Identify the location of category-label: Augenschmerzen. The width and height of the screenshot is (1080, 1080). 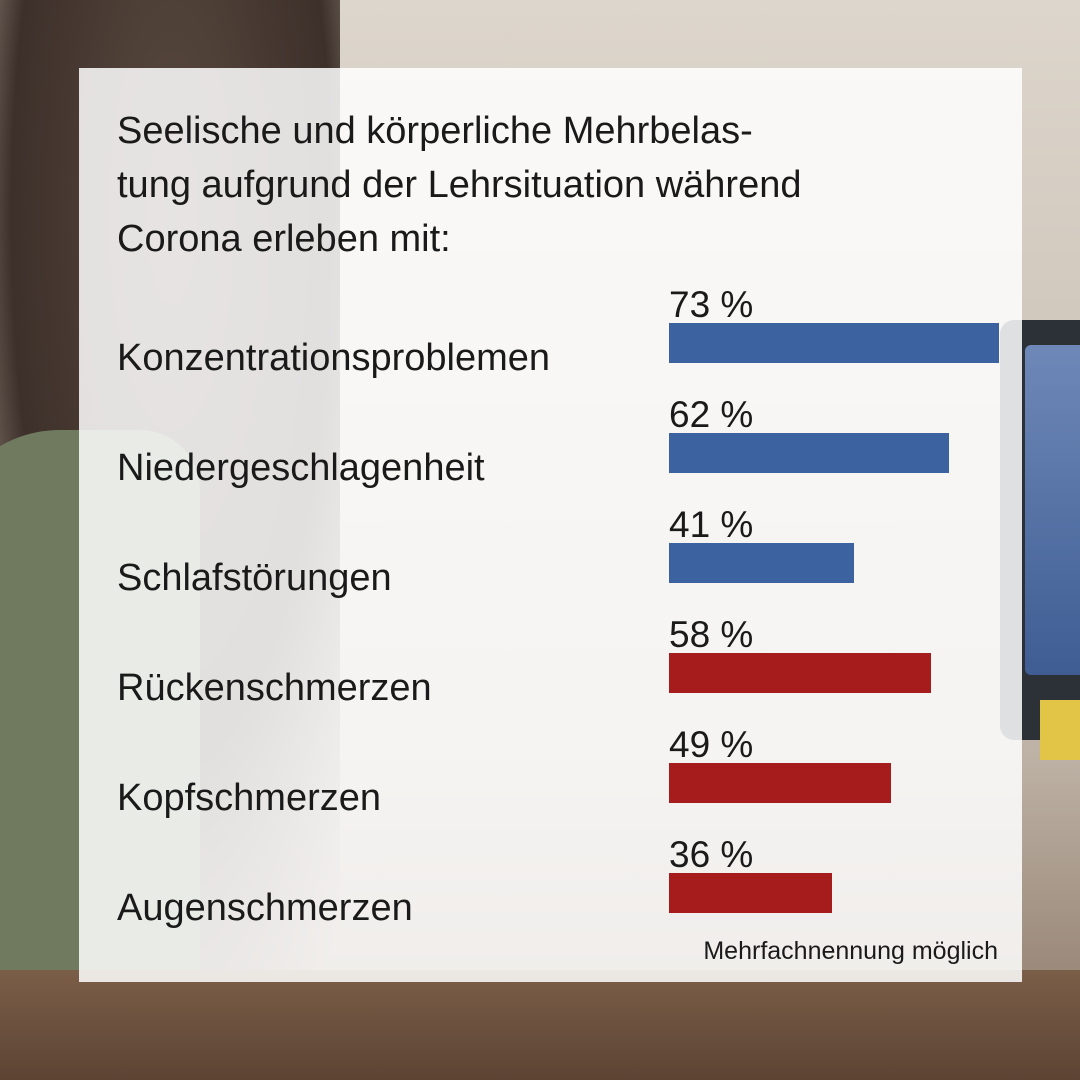
(265, 908).